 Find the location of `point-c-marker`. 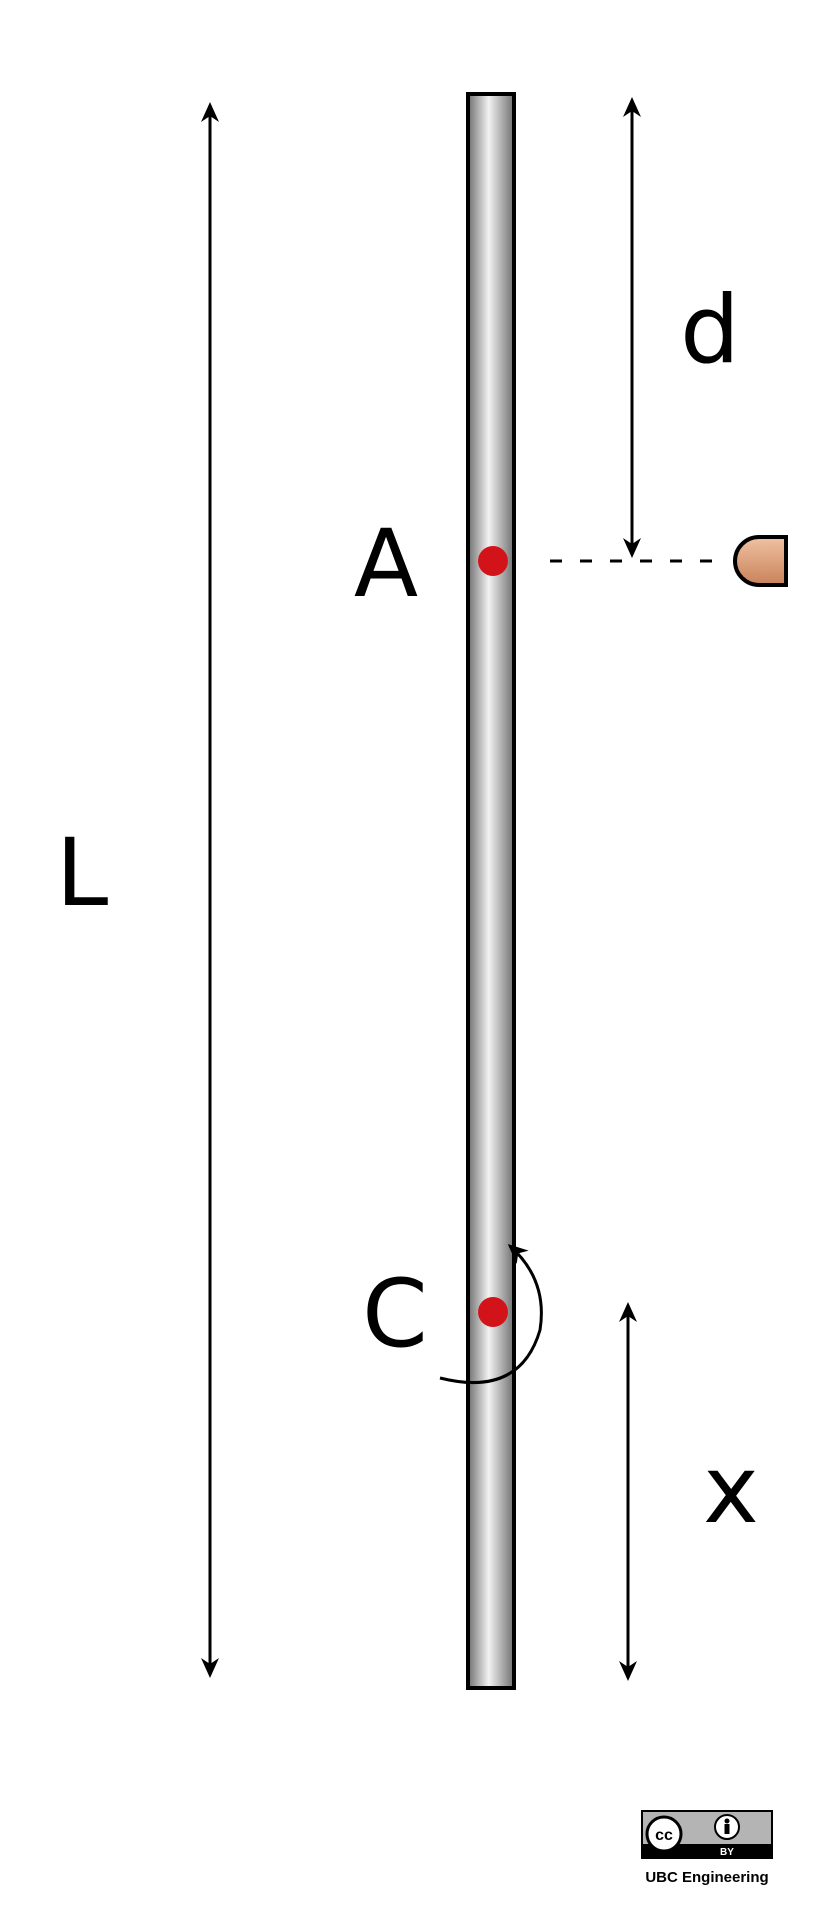

point-c-marker is located at coordinates (493, 1312).